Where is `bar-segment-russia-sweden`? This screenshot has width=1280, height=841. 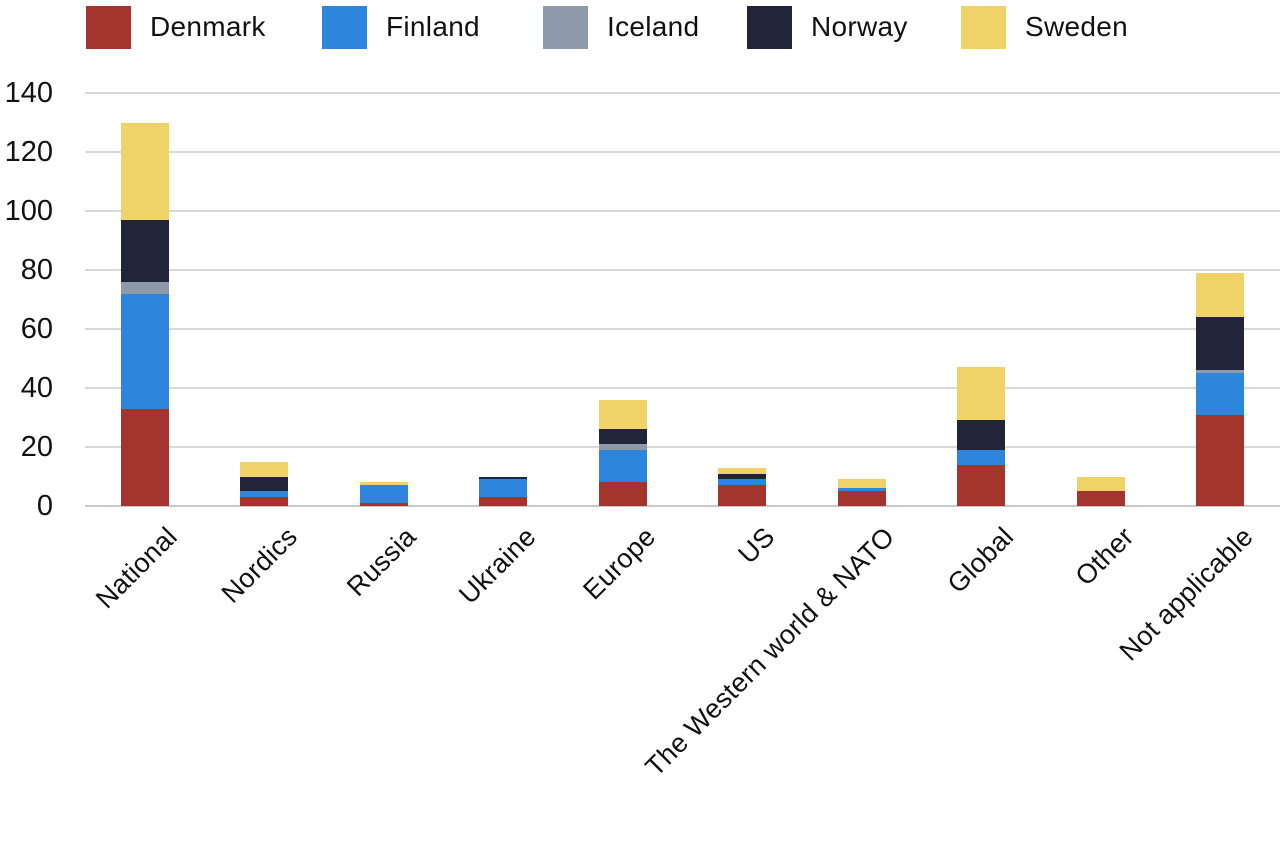
bar-segment-russia-sweden is located at coordinates (383, 484).